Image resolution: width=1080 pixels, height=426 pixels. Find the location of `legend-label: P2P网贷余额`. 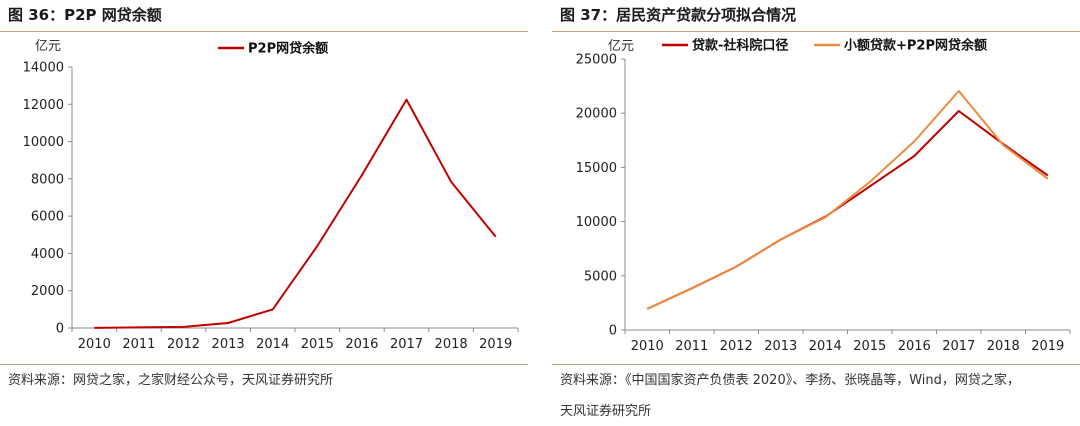

legend-label: P2P网贷余额 is located at coordinates (288, 49).